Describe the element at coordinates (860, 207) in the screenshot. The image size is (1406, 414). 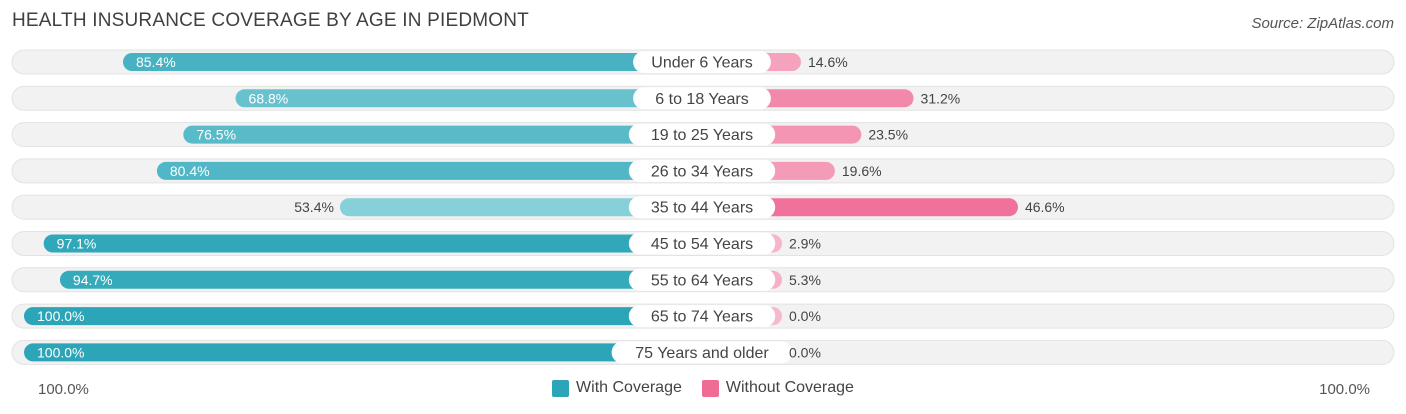
I see `bar-without-coverage` at that location.